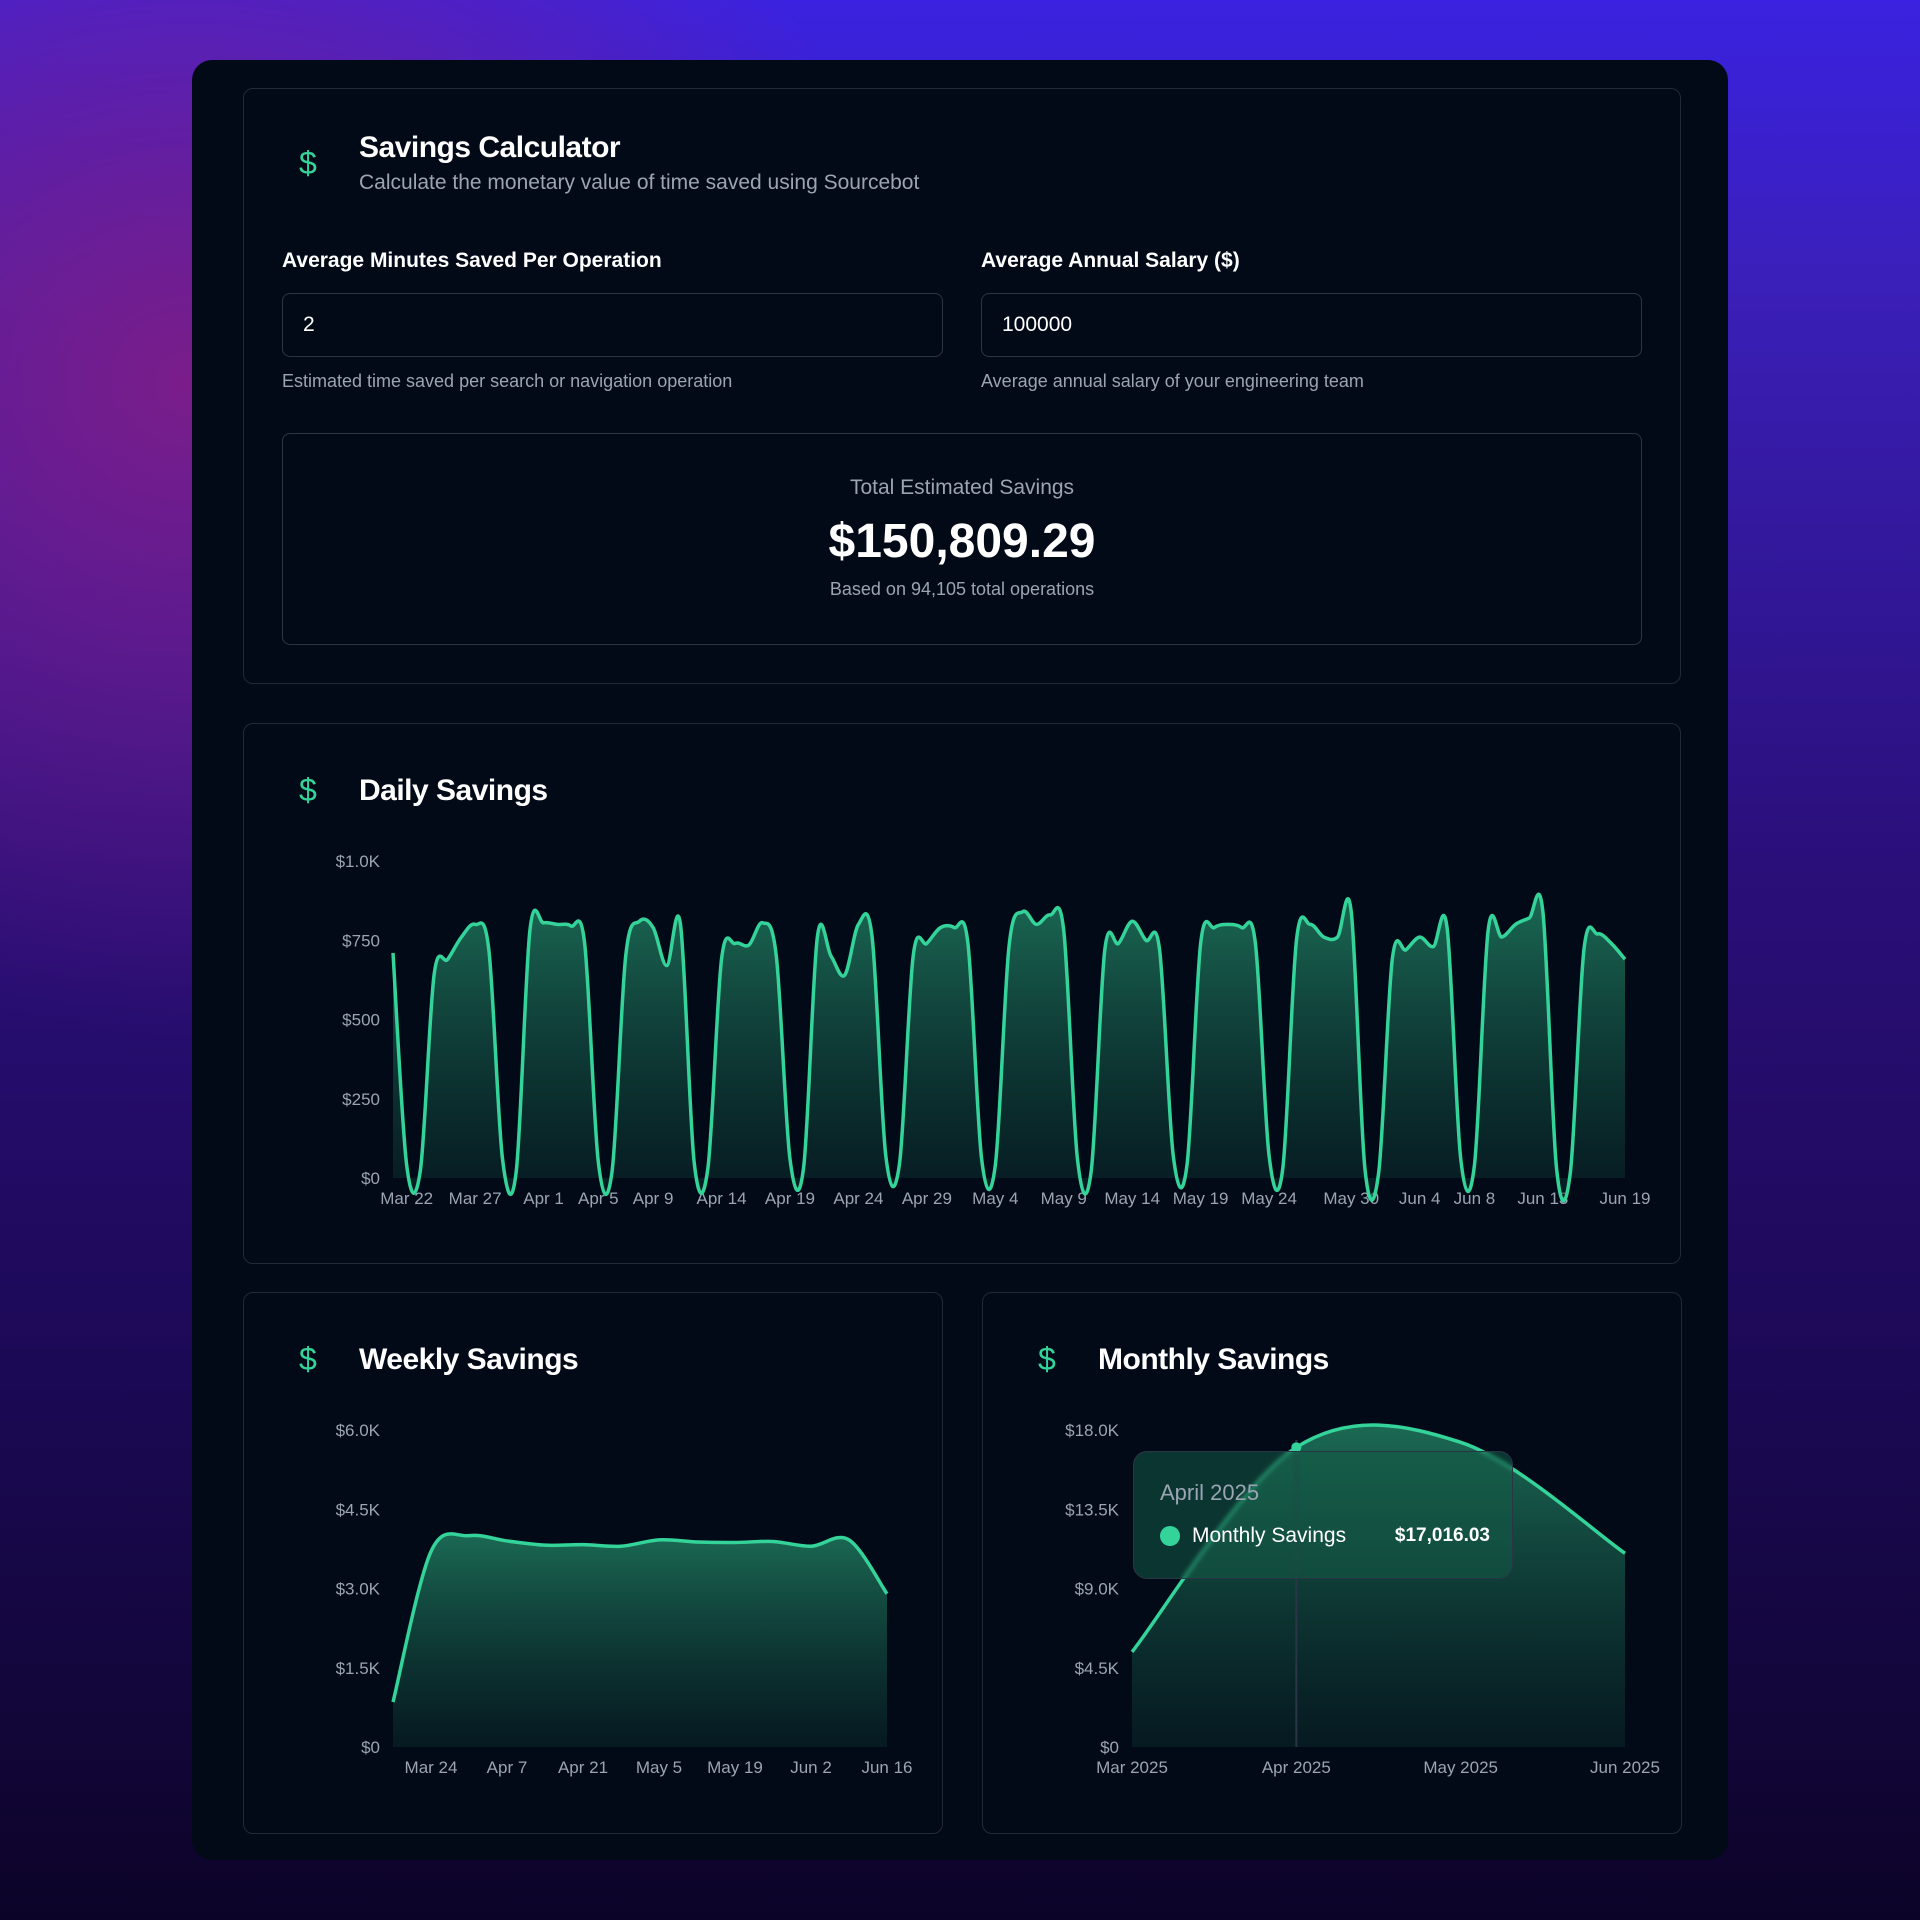 Image resolution: width=1920 pixels, height=1920 pixels. What do you see at coordinates (1132, 1198) in the screenshot?
I see `x-tick-label: May 14` at bounding box center [1132, 1198].